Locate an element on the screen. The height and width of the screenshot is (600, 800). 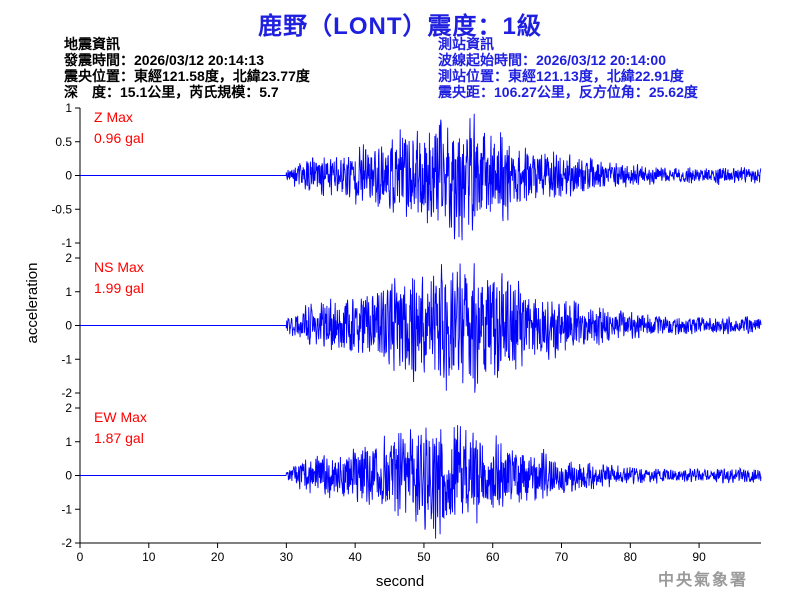
max-value-z: 0.96 gal is located at coordinates (119, 138).